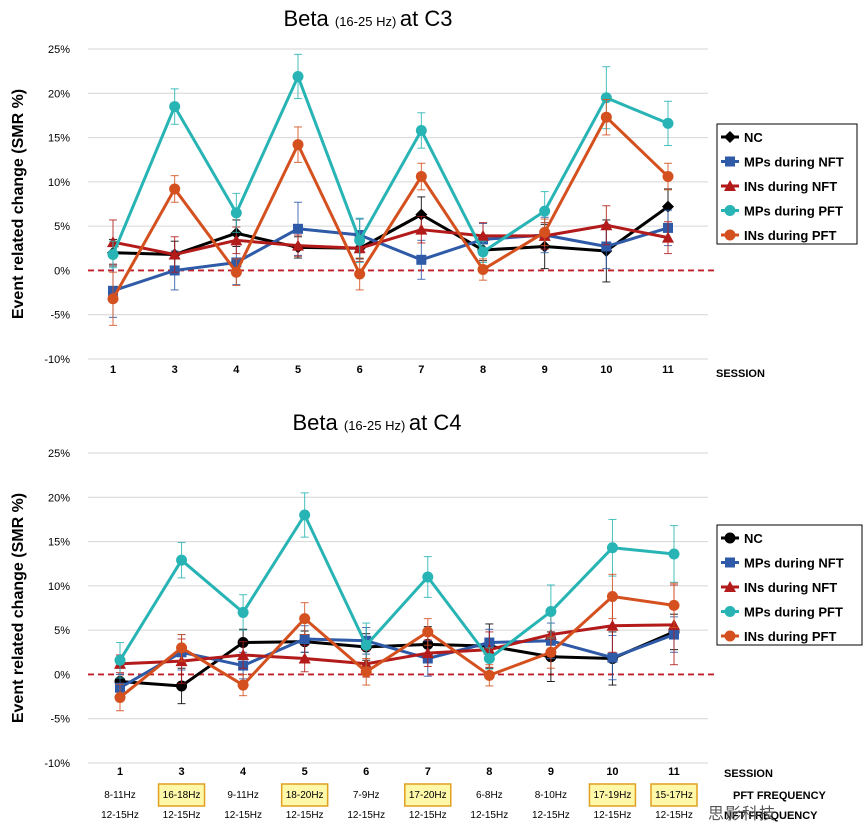 The width and height of the screenshot is (864, 824). What do you see at coordinates (551, 772) in the screenshot?
I see `x-tick-label: 9` at bounding box center [551, 772].